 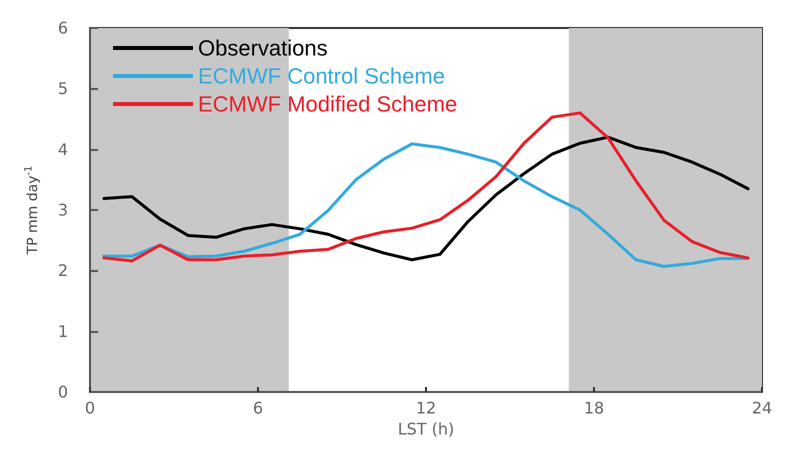 I want to click on y-tick-label: 3, so click(x=63, y=210).